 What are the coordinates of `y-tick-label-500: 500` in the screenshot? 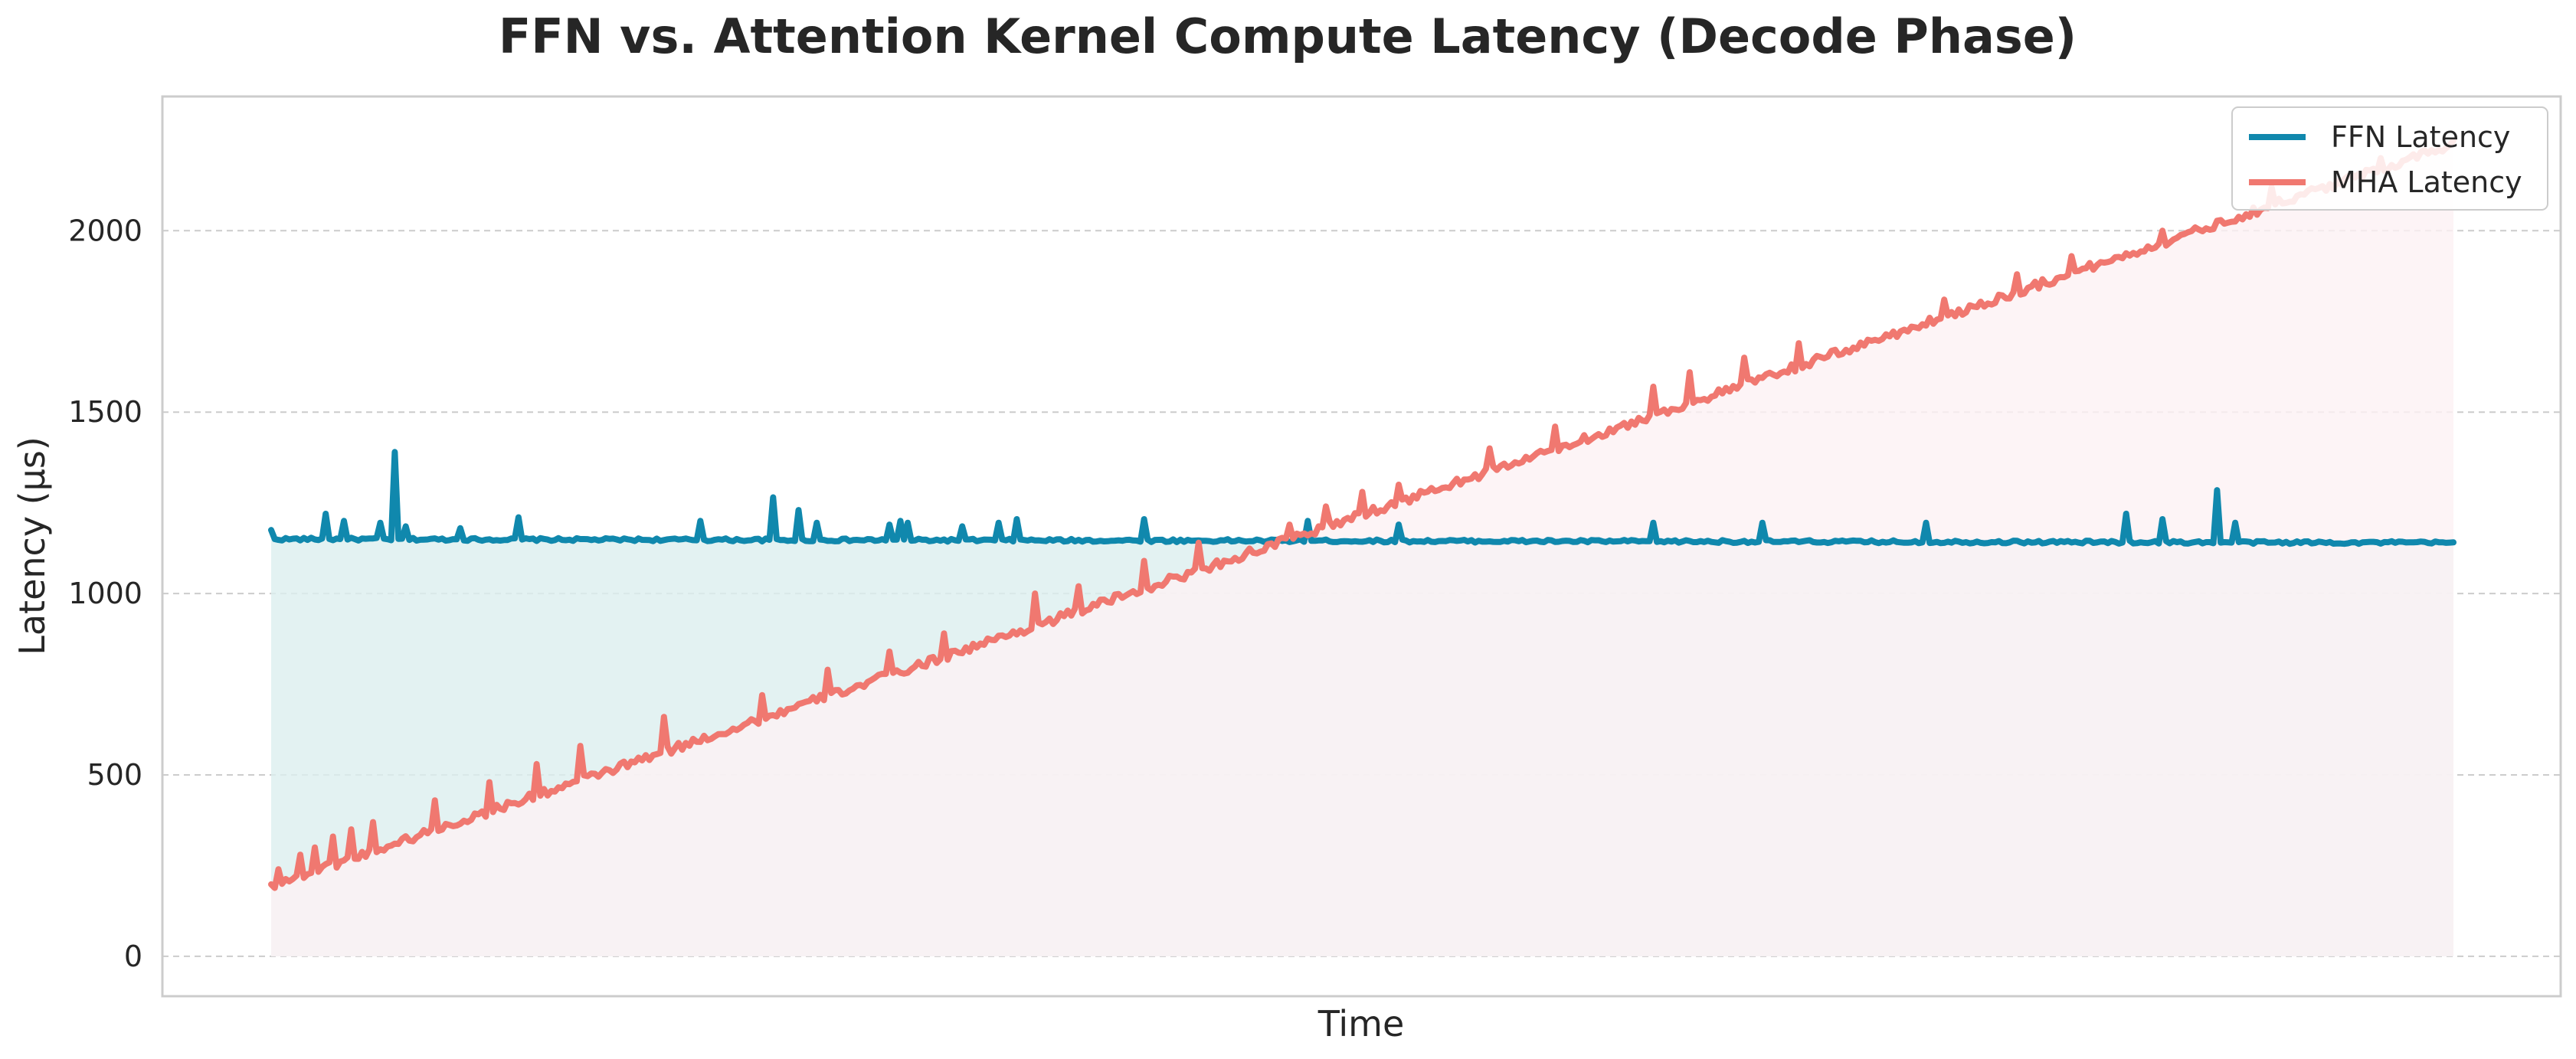 It's located at (114, 775).